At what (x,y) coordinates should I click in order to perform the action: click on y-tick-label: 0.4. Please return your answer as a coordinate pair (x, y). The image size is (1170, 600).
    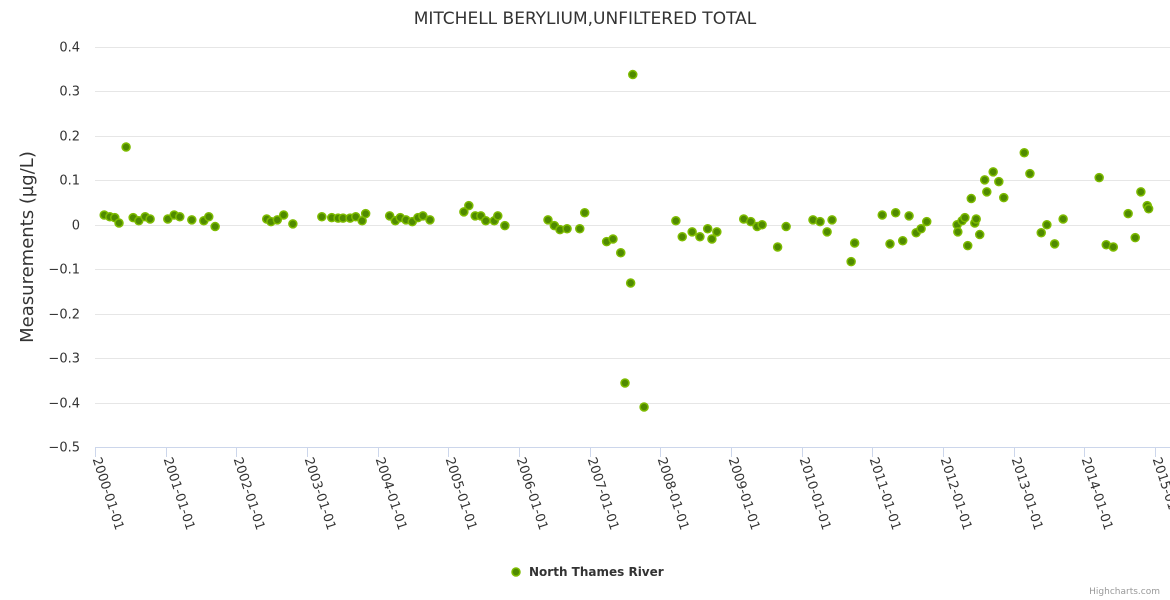
    Looking at the image, I should click on (69, 48).